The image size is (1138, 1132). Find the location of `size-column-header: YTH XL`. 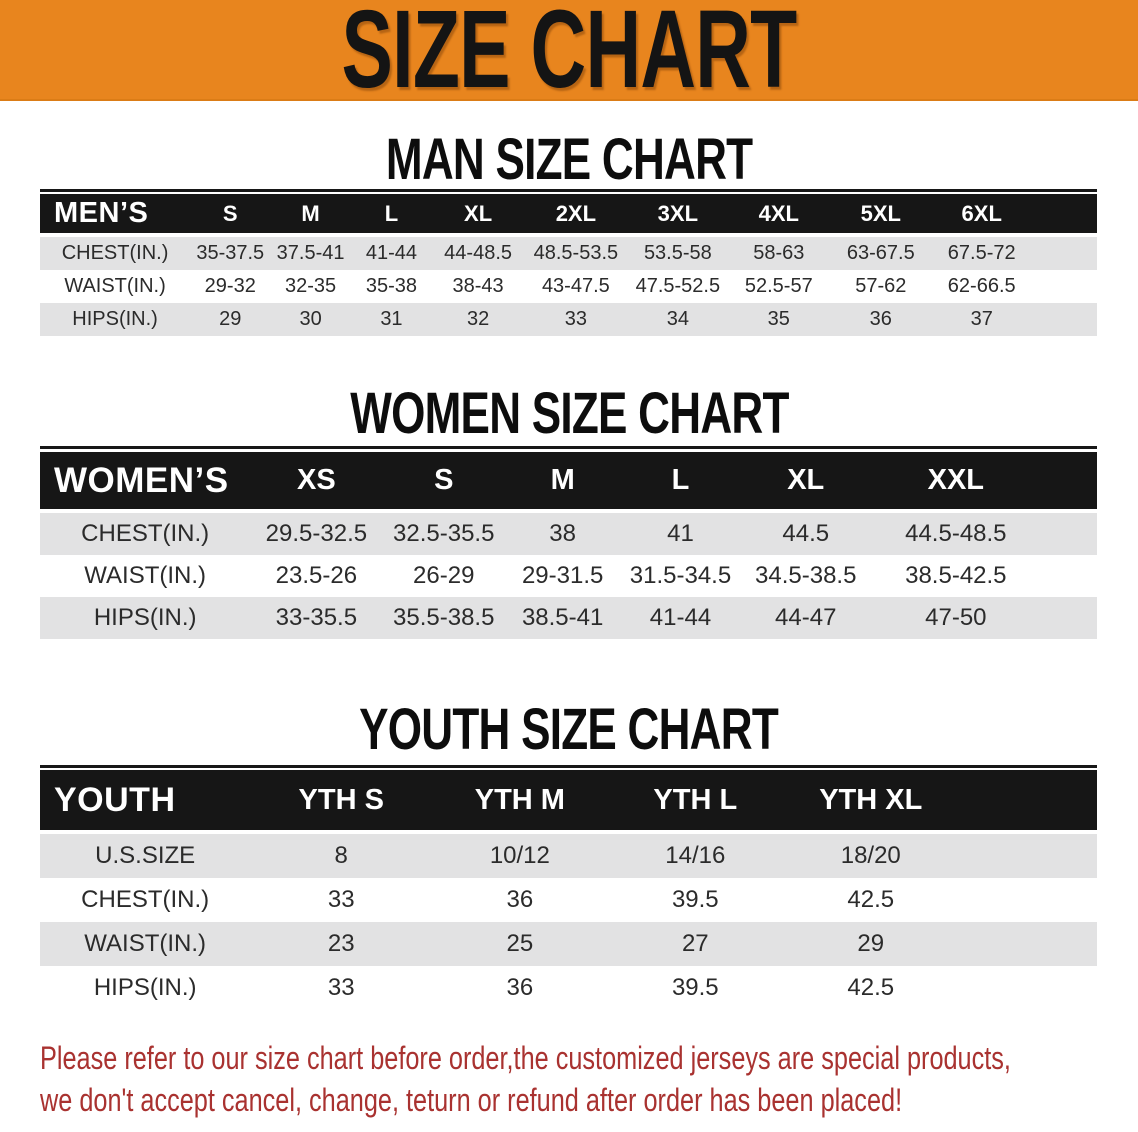

size-column-header: YTH XL is located at coordinates (871, 802).